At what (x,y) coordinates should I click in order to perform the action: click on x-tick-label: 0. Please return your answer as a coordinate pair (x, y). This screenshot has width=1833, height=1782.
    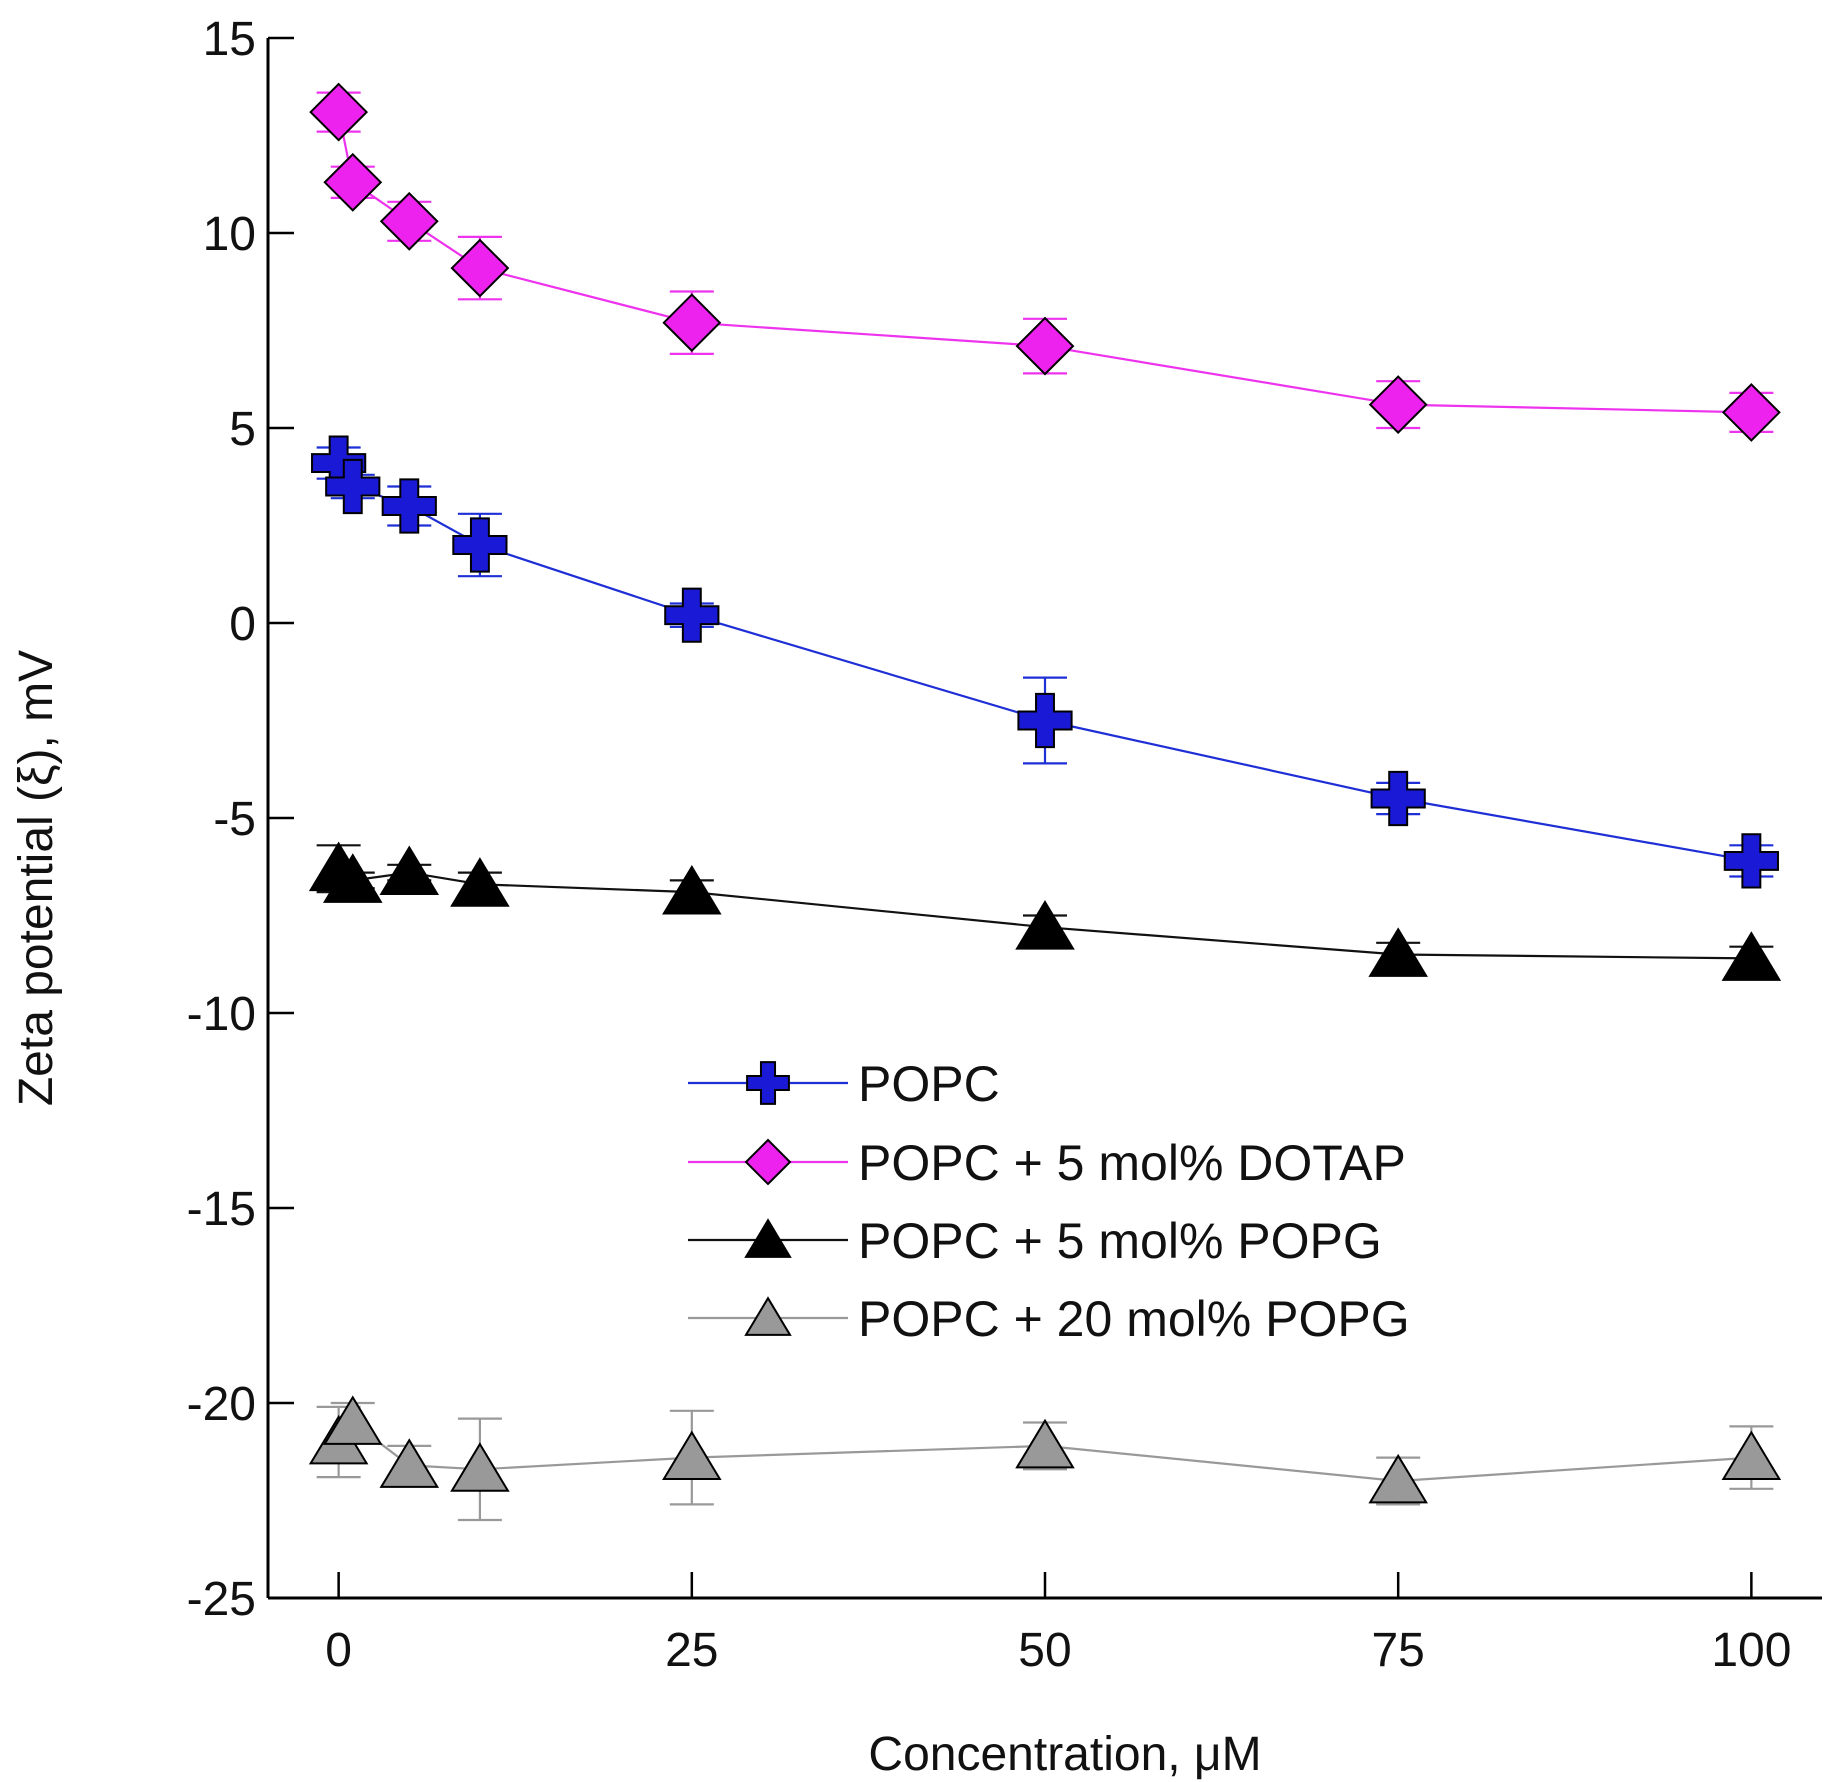
    Looking at the image, I should click on (338, 1650).